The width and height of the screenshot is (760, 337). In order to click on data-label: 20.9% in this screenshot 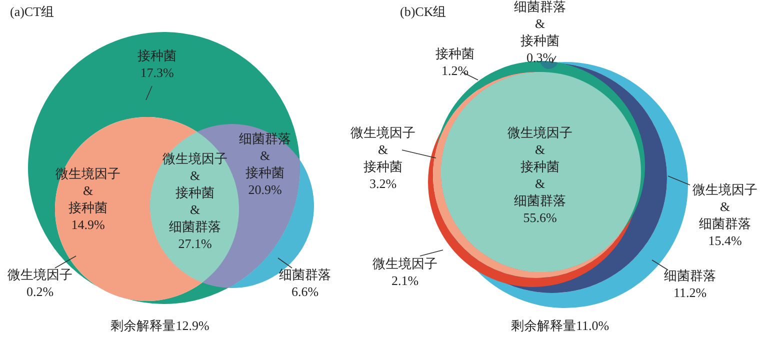, I will do `click(265, 189)`.